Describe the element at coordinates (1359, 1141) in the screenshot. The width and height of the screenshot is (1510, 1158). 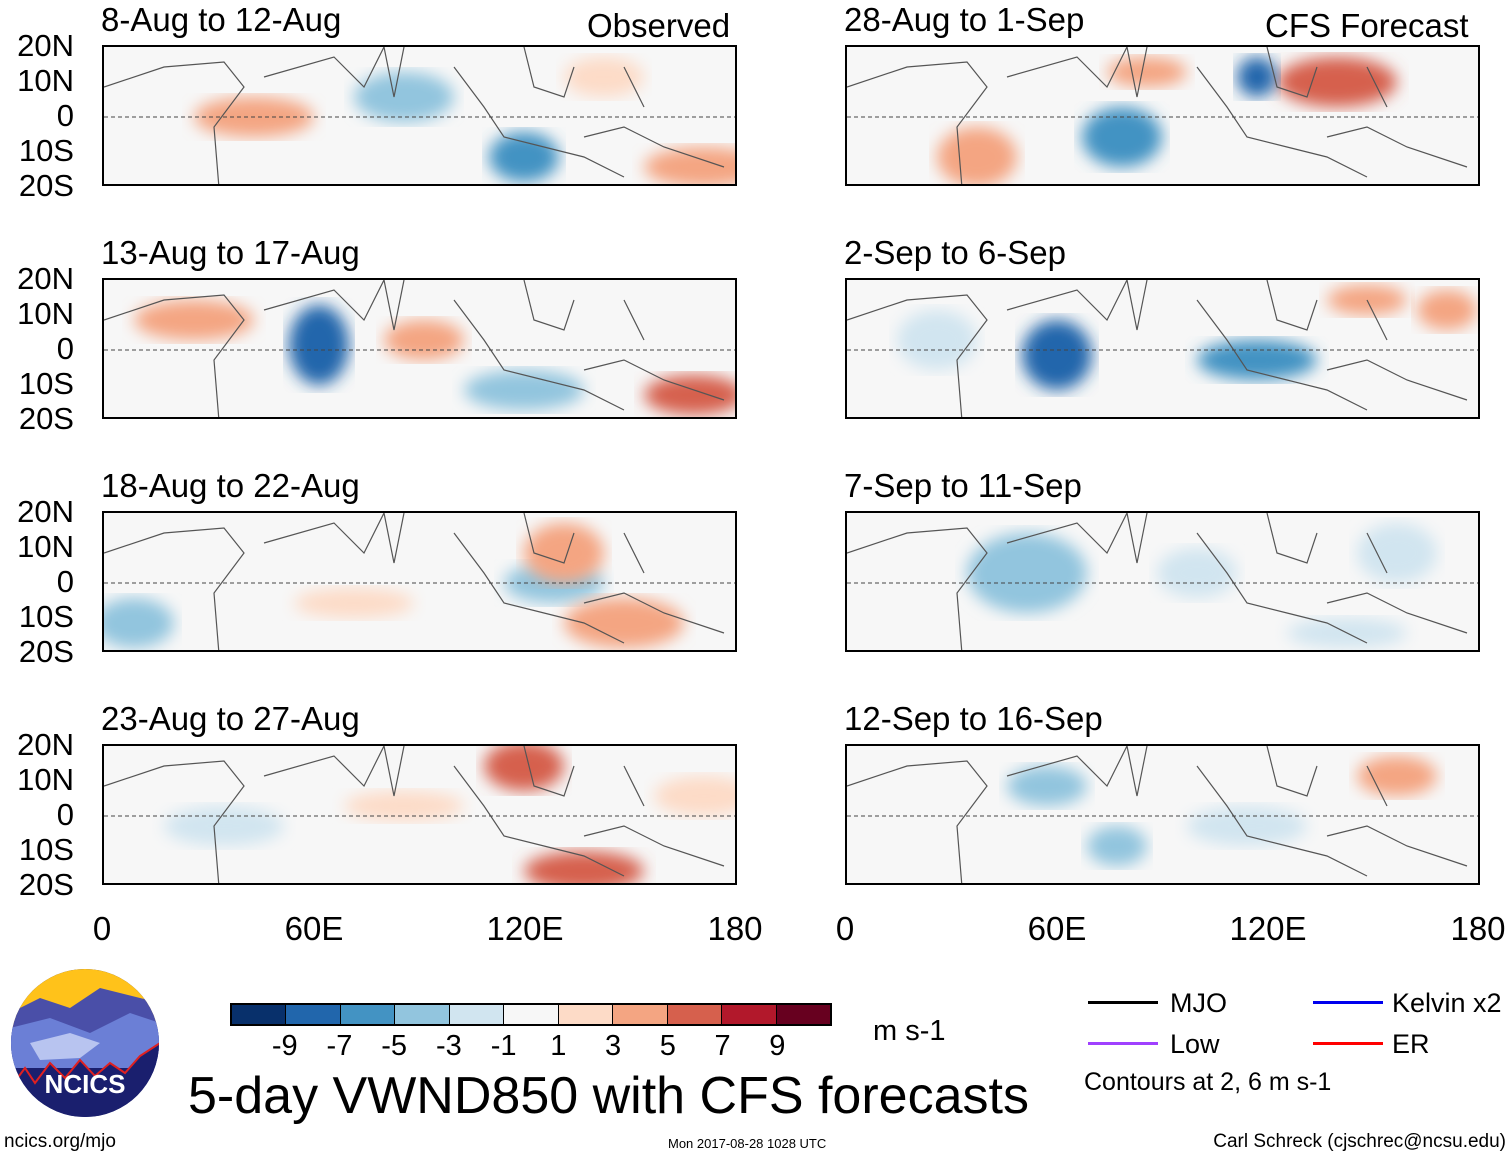
I see `footer-author: Carl Schreck (cjschrec@ncsu.edu)` at that location.